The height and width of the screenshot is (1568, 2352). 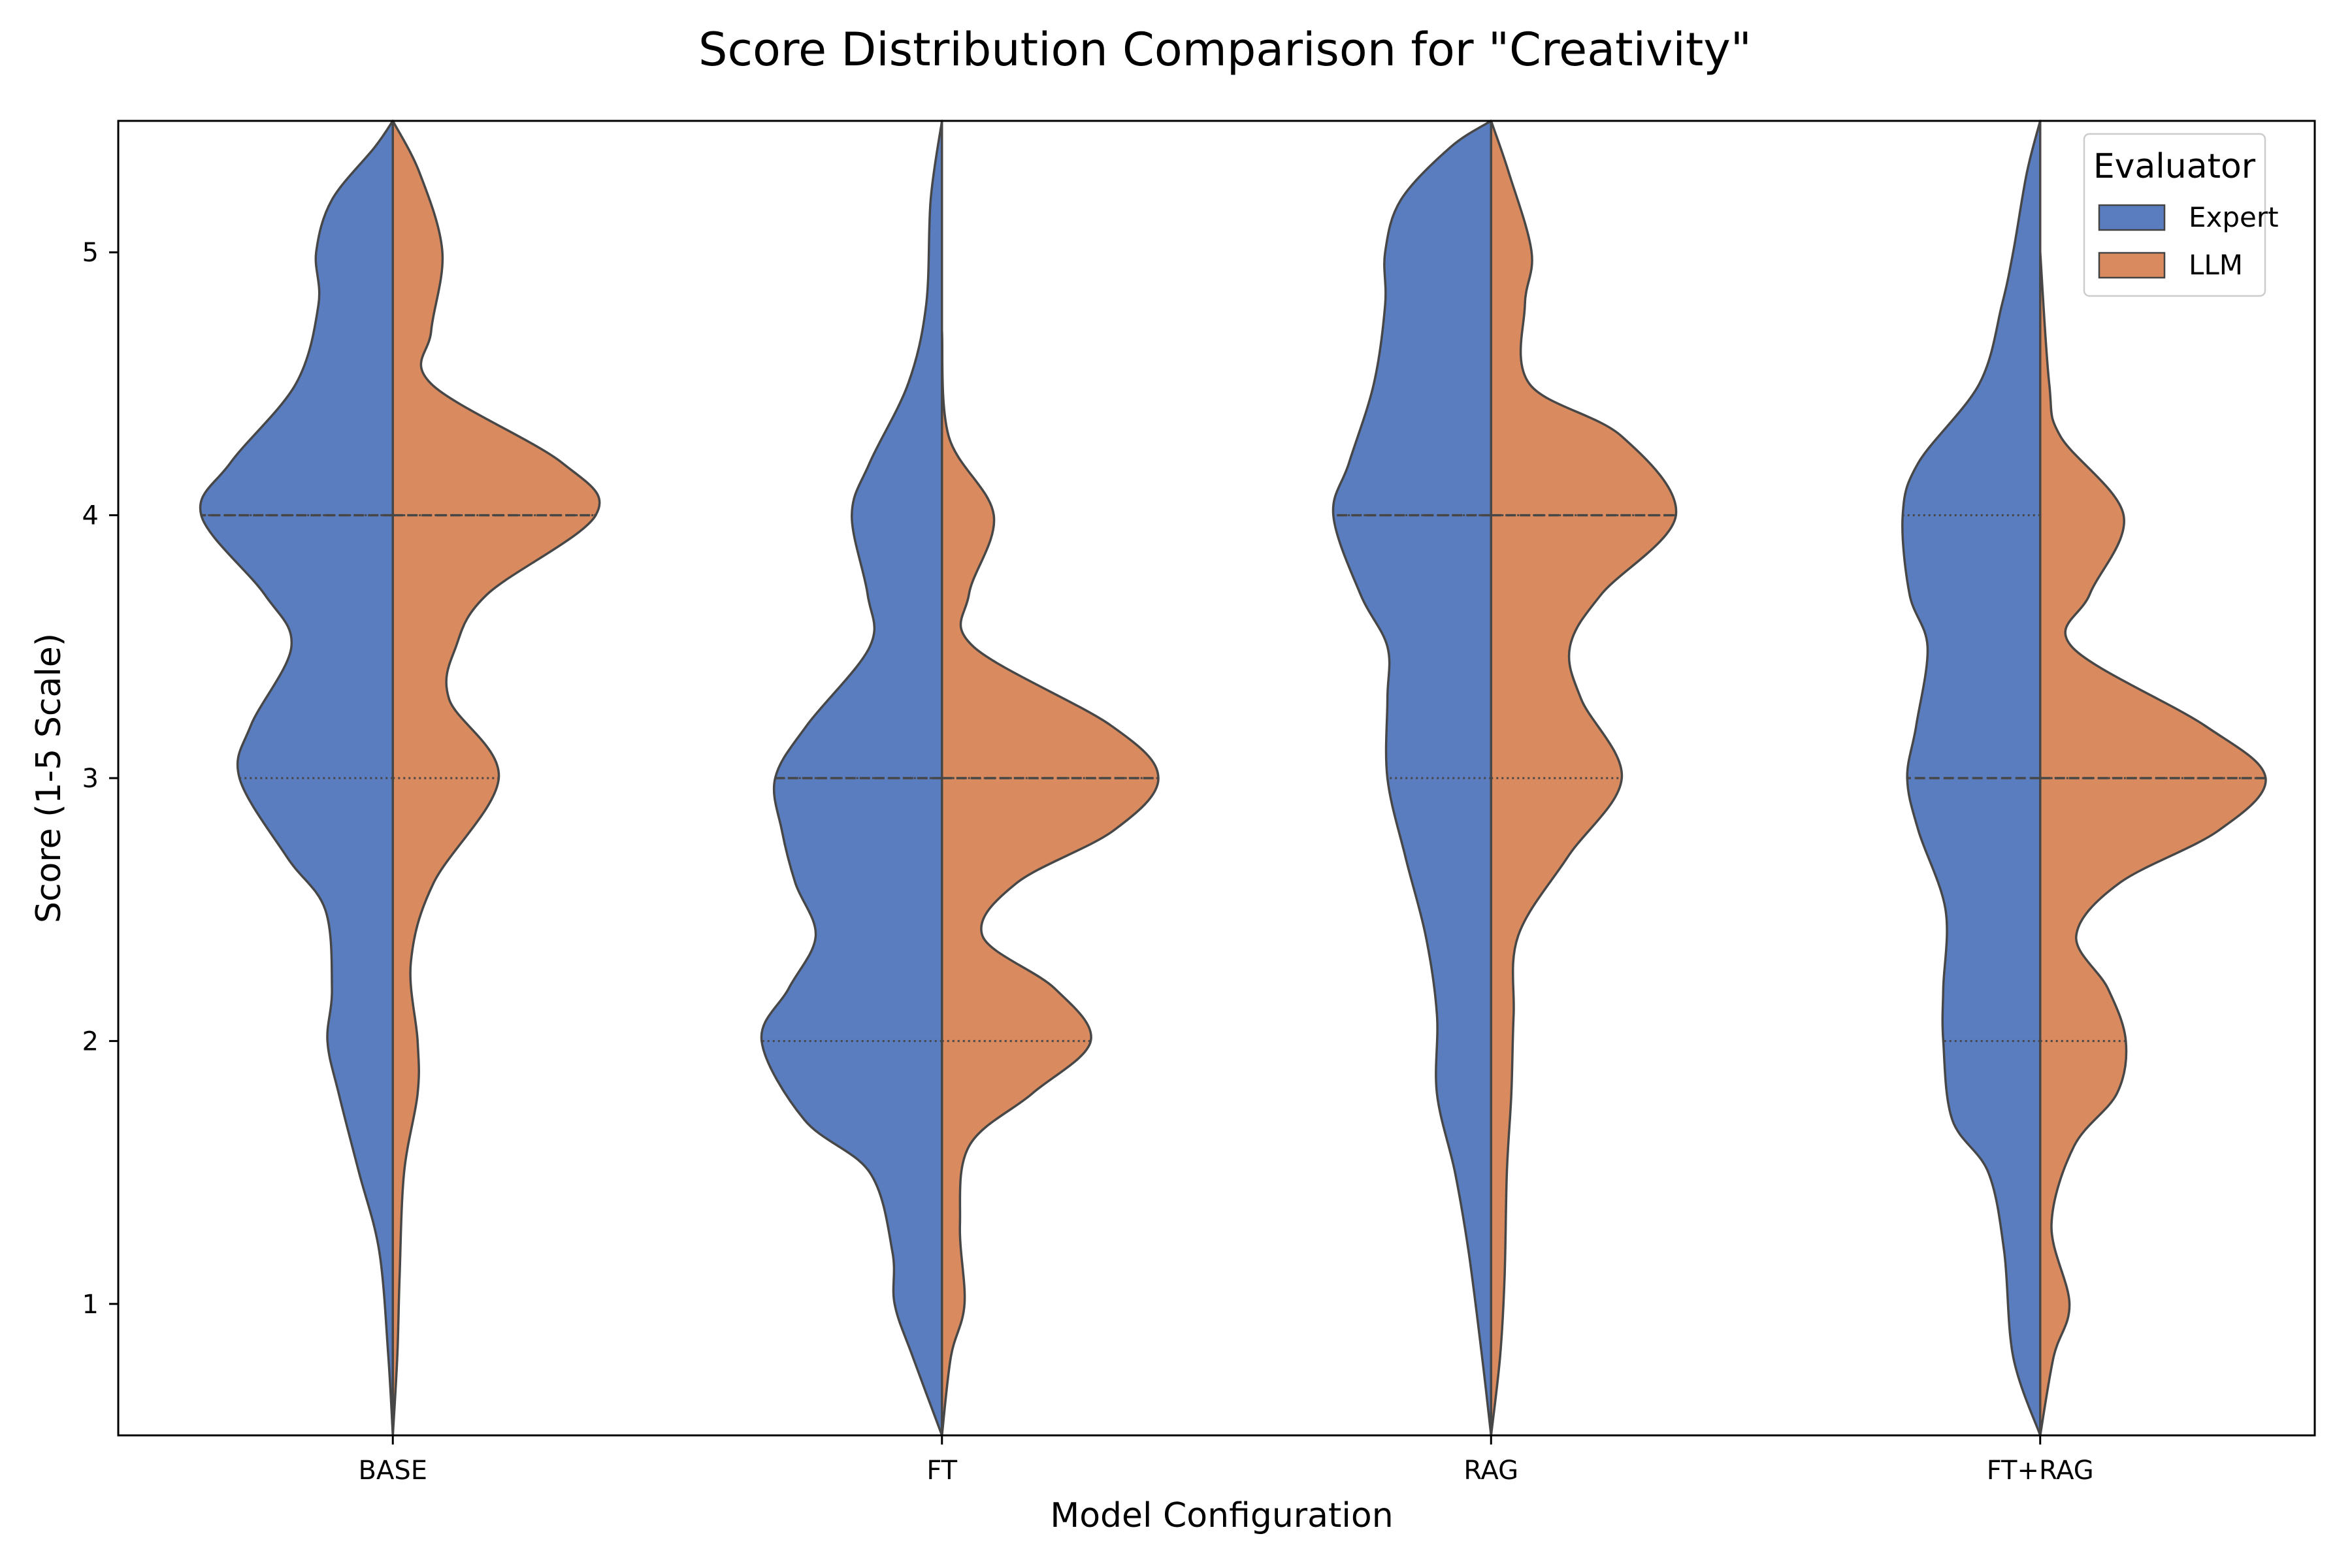 I want to click on y-axis: 1 2 3 4 5, so click(x=100, y=779).